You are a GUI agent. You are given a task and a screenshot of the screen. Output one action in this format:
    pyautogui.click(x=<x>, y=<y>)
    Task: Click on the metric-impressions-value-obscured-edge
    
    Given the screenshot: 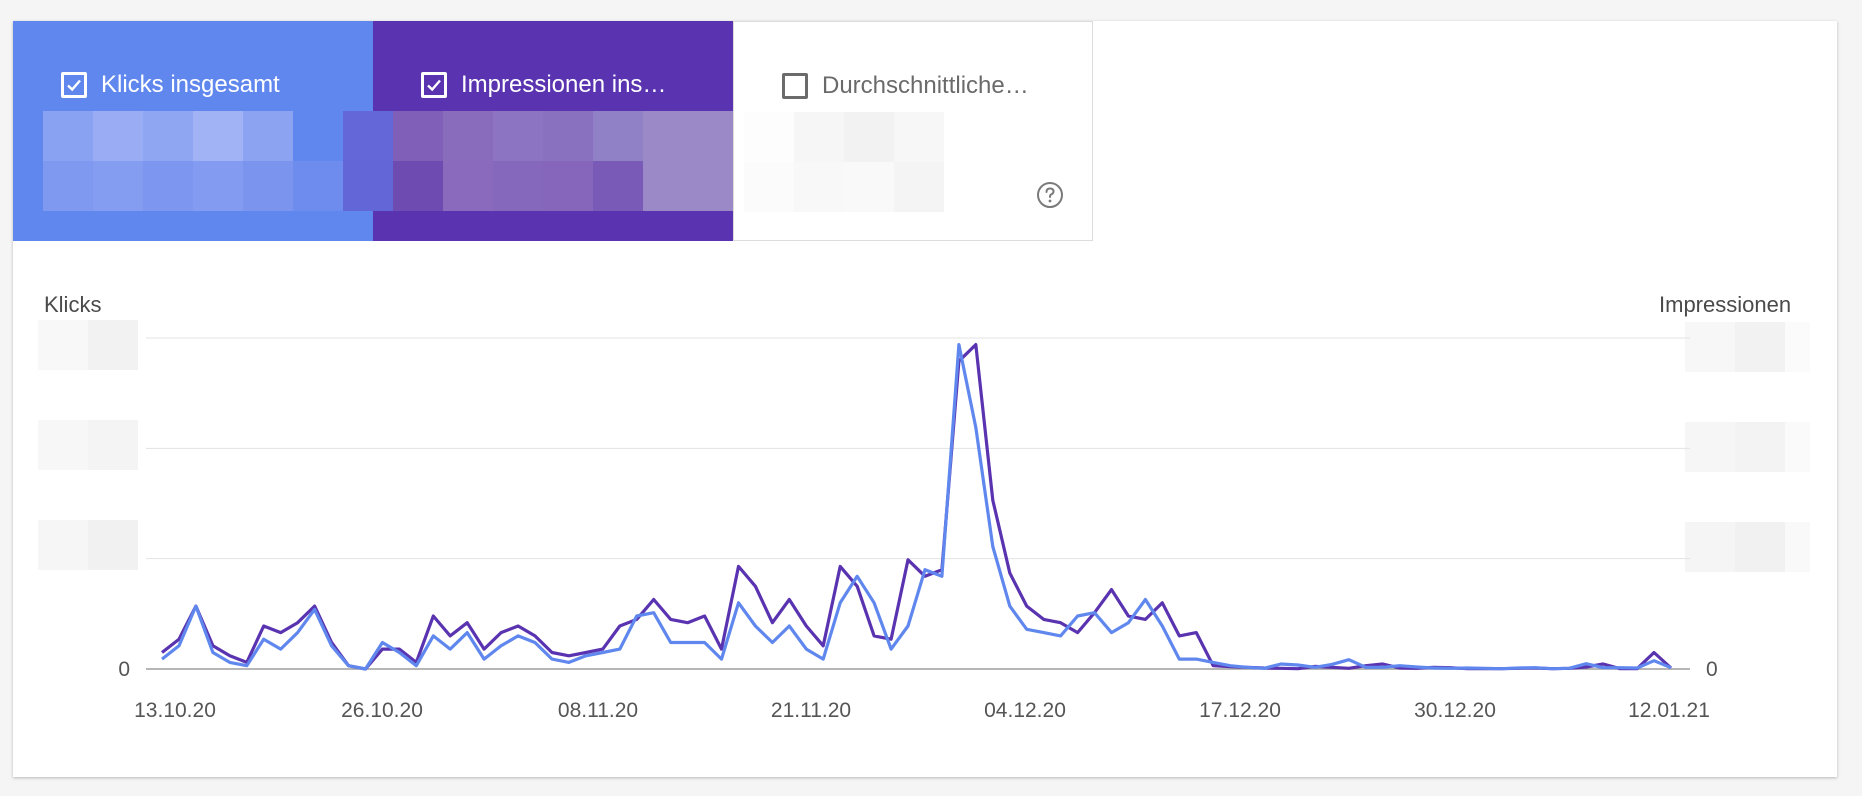 What is the action you would take?
    pyautogui.click(x=688, y=161)
    